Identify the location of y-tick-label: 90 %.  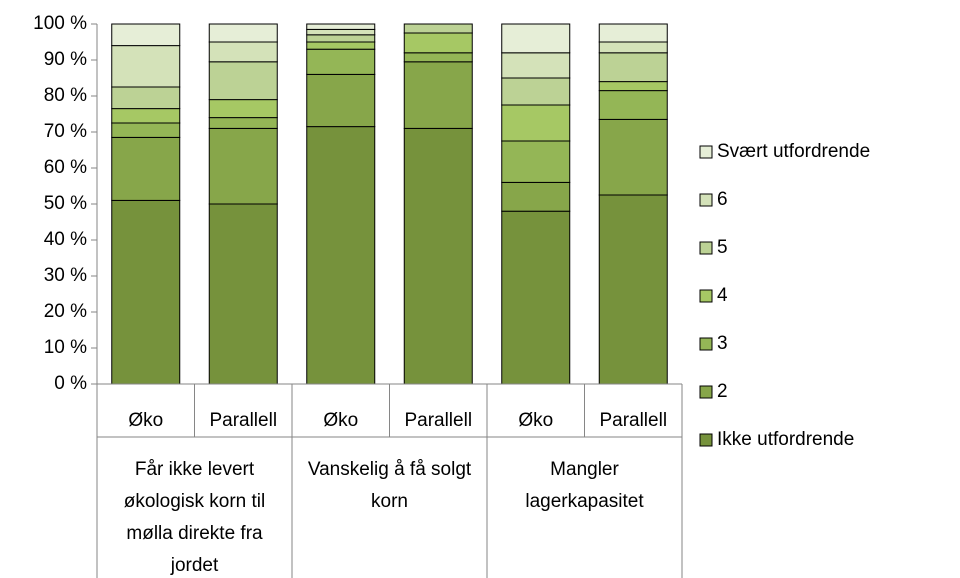
(65, 59).